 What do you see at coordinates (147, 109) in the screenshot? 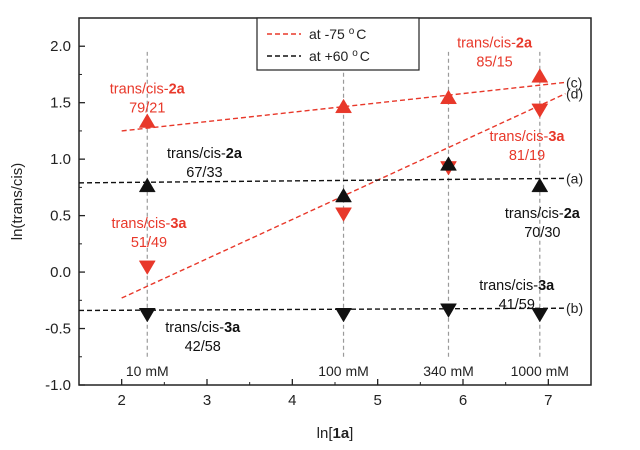
I see `annotation-ratio: 79/21` at bounding box center [147, 109].